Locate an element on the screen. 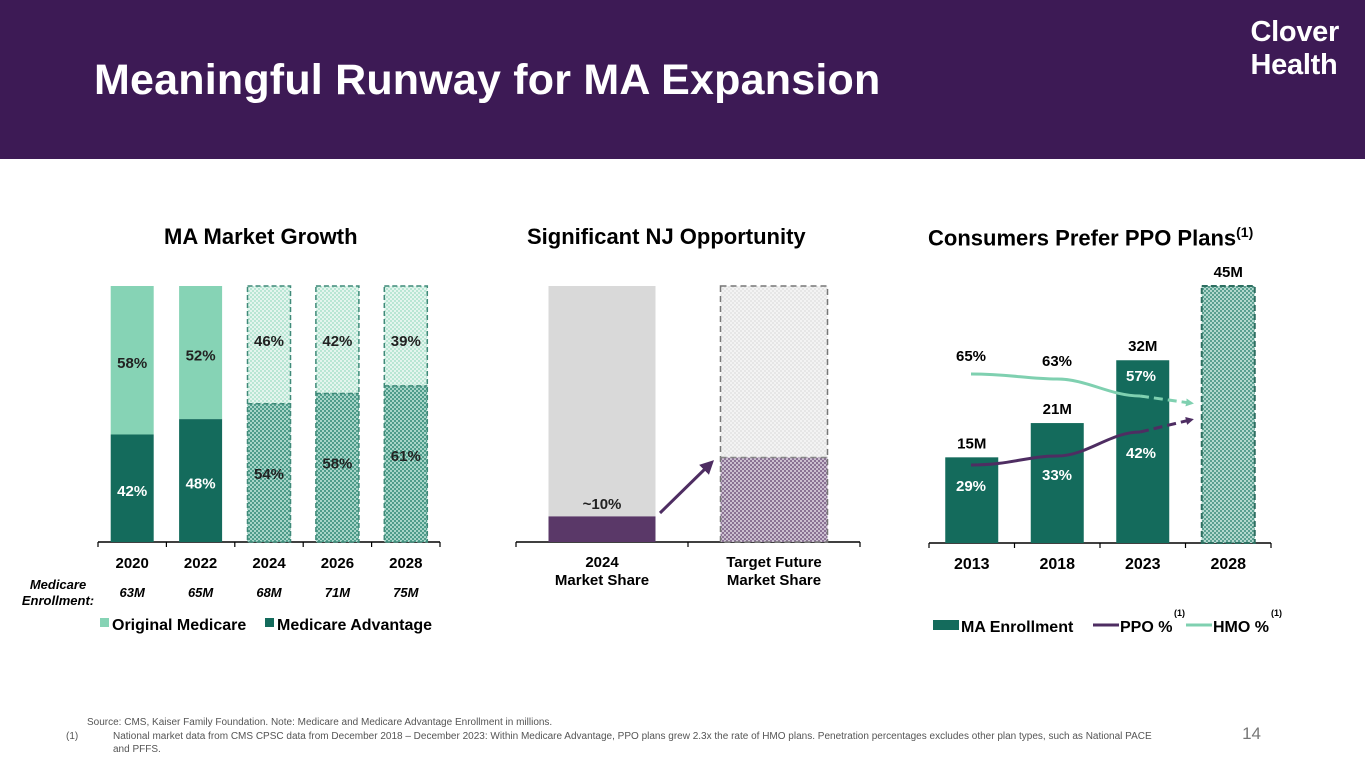 This screenshot has width=1365, height=768. legend-swatch-ma-enrollment is located at coordinates (946, 625).